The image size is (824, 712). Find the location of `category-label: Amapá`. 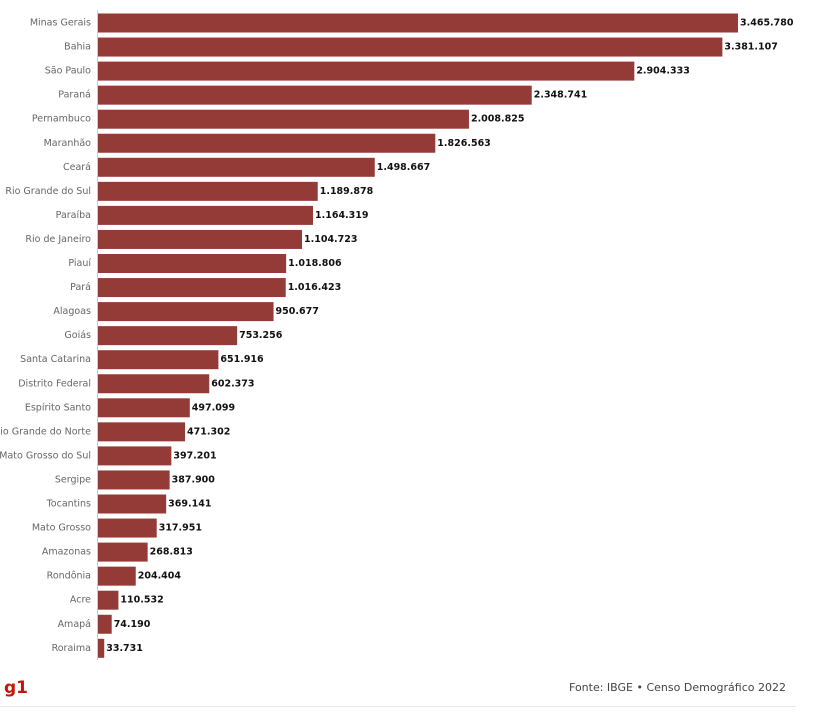

category-label: Amapá is located at coordinates (74, 624).